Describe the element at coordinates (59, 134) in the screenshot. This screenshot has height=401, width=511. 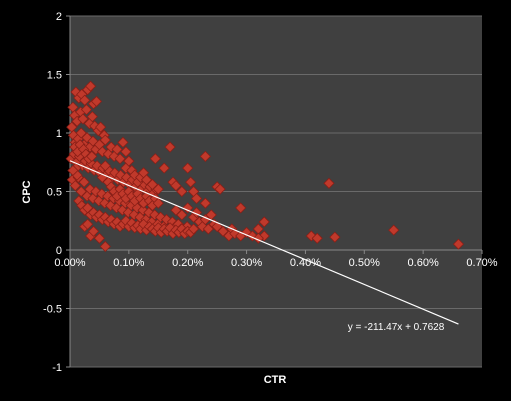
I see `y-tick-label: 1` at that location.